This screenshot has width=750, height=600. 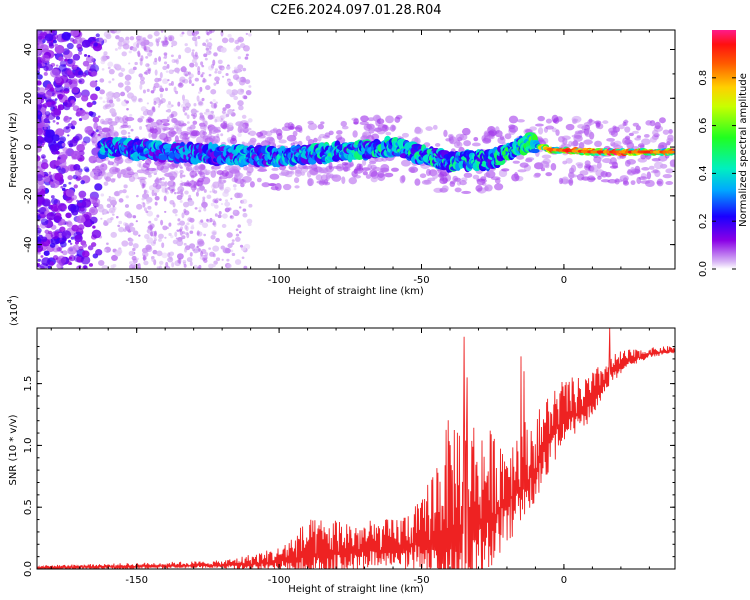 I want to click on colorbar-ticks: 0.0 0.2 0.4 0.6 0.8, so click(x=717, y=173).